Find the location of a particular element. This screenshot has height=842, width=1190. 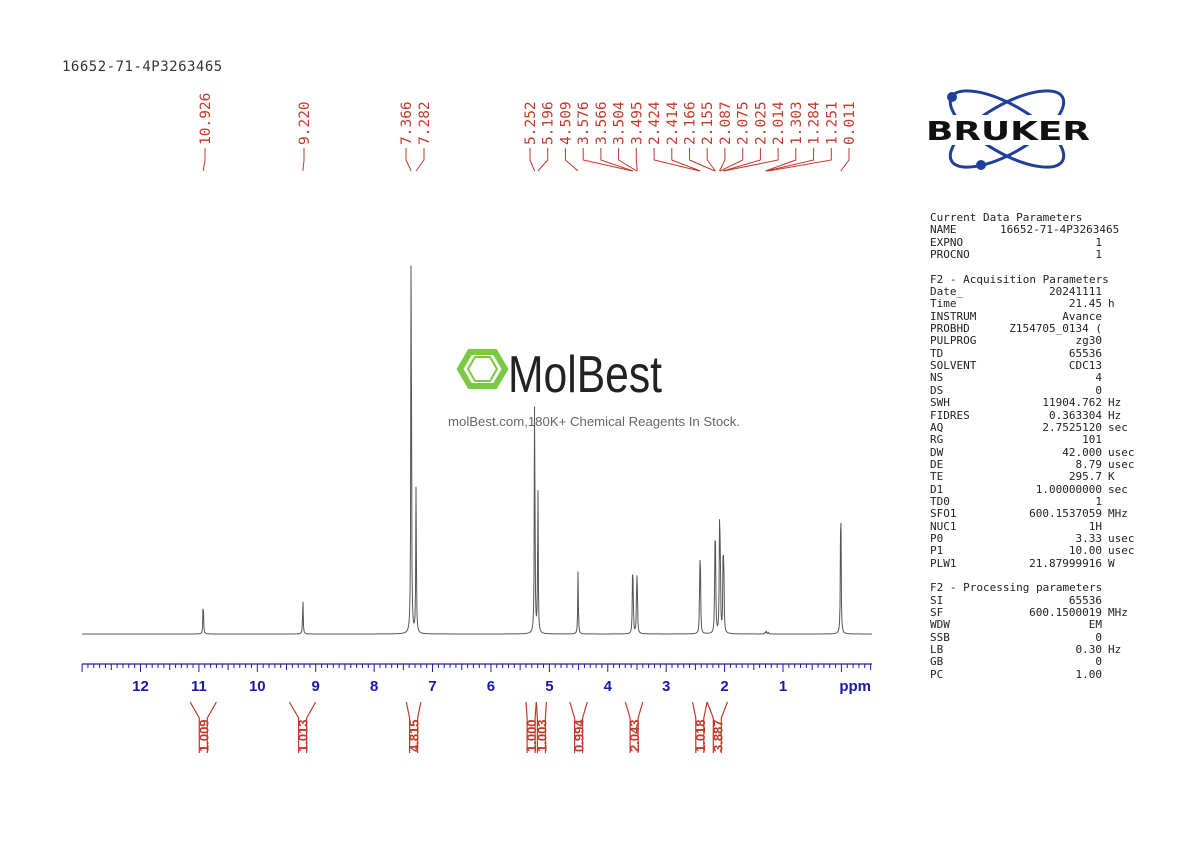

param-value: Avance is located at coordinates (1082, 316).